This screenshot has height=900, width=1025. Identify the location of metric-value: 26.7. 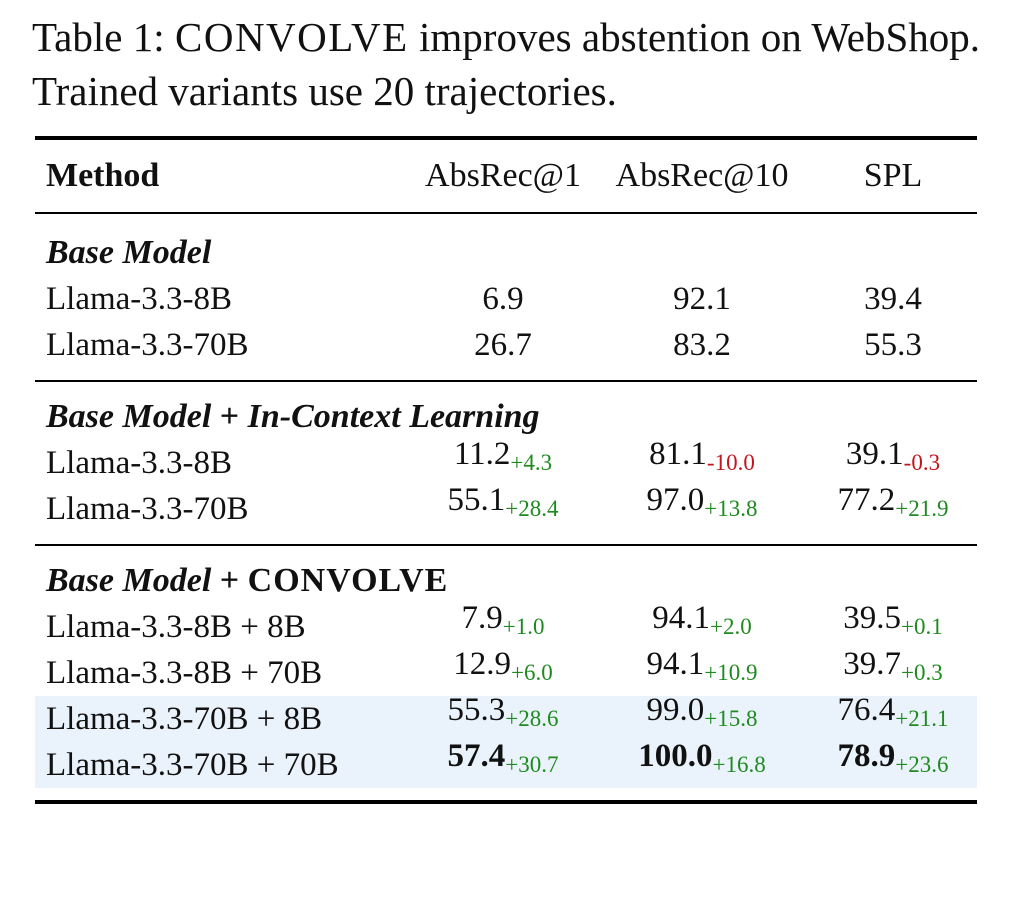
(503, 345).